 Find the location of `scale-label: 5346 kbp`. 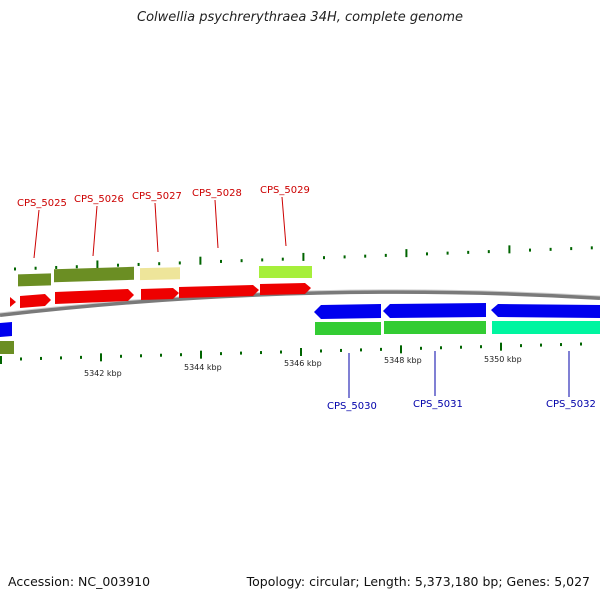

scale-label: 5346 kbp is located at coordinates (303, 363).